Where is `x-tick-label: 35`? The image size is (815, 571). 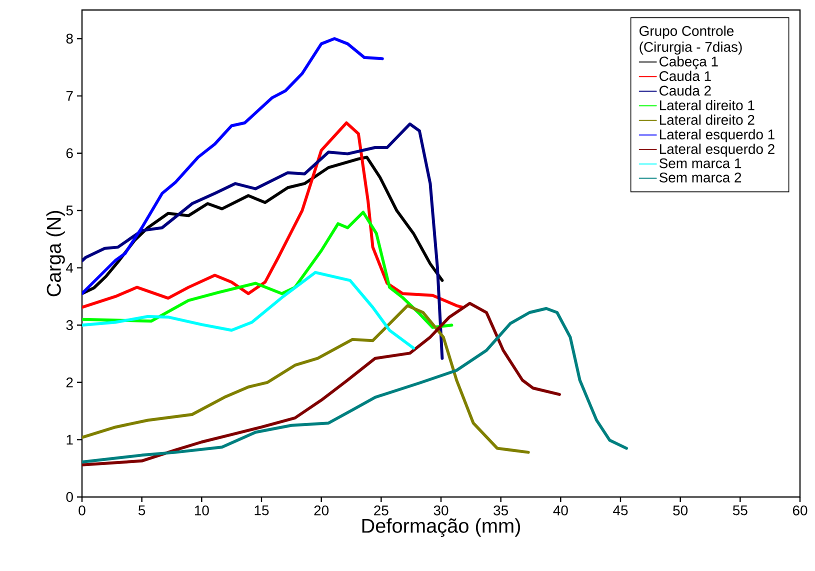
x-tick-label: 35 is located at coordinates (501, 511).